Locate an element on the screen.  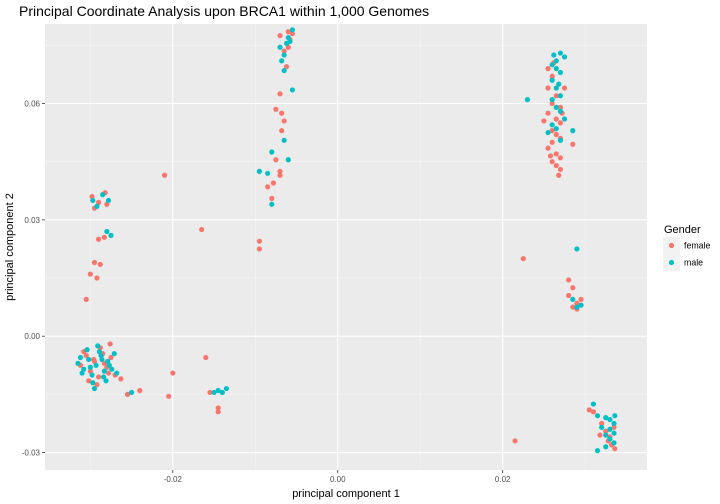
y-axis-ticks: -0.03 0.00 0.03 0.06 is located at coordinates (33, 279).